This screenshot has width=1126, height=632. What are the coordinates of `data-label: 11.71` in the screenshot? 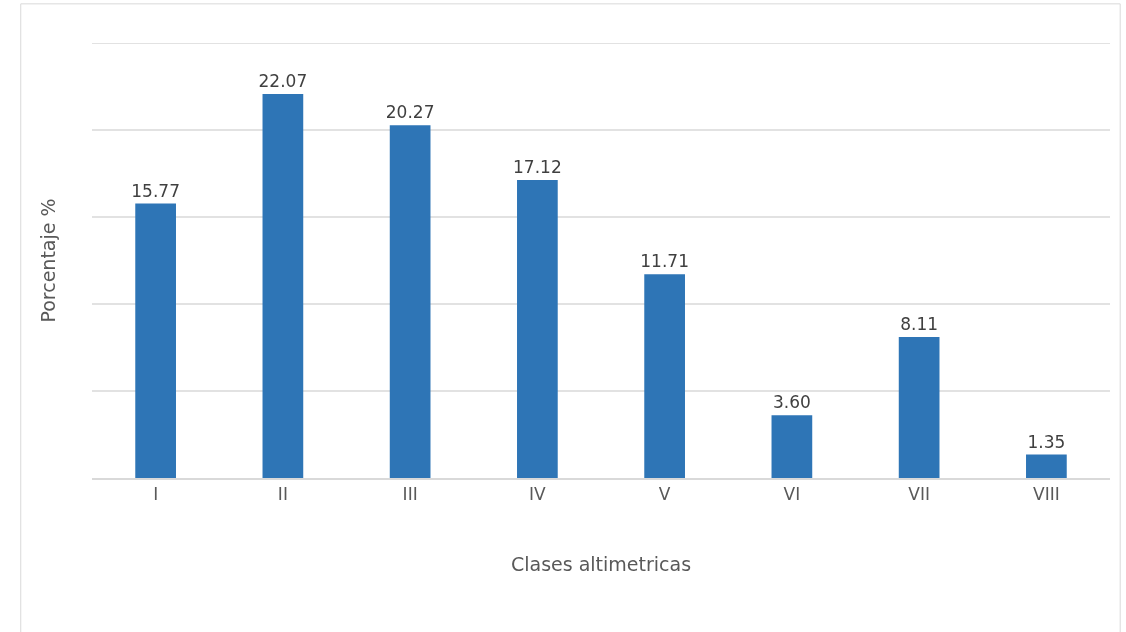 It's located at (664, 261).